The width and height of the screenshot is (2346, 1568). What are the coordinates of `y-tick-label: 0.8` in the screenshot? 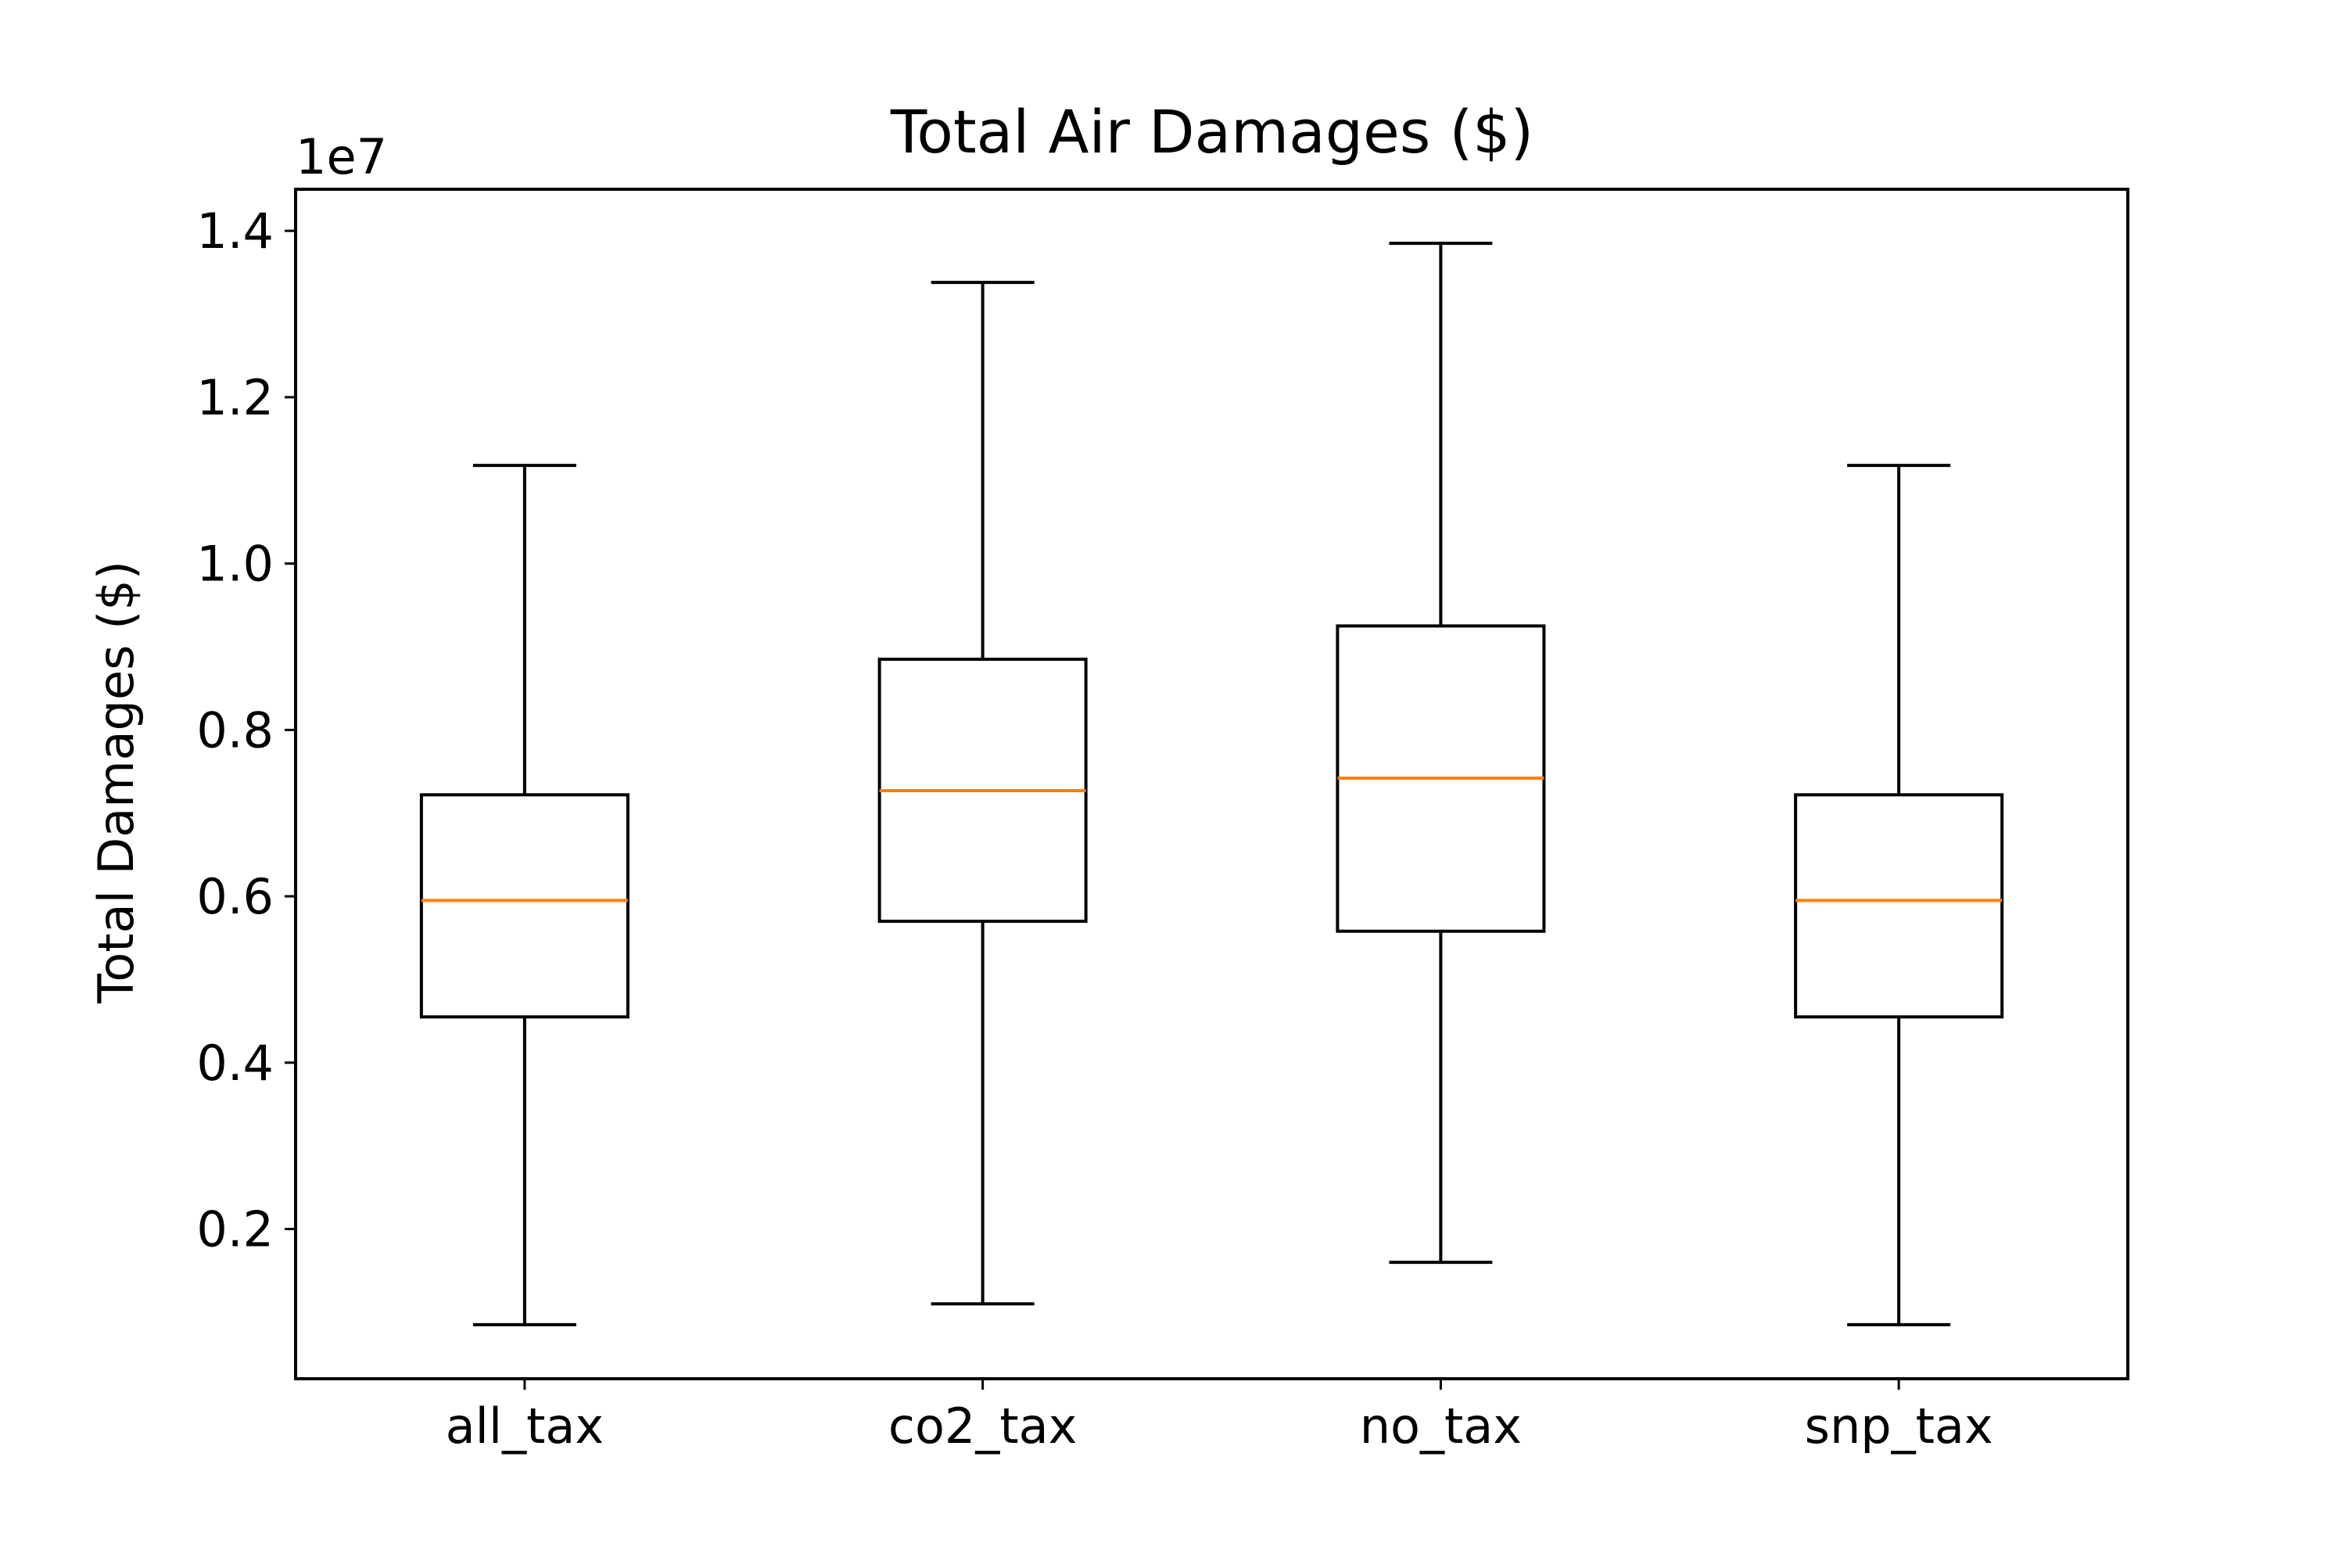 It's located at (235, 730).